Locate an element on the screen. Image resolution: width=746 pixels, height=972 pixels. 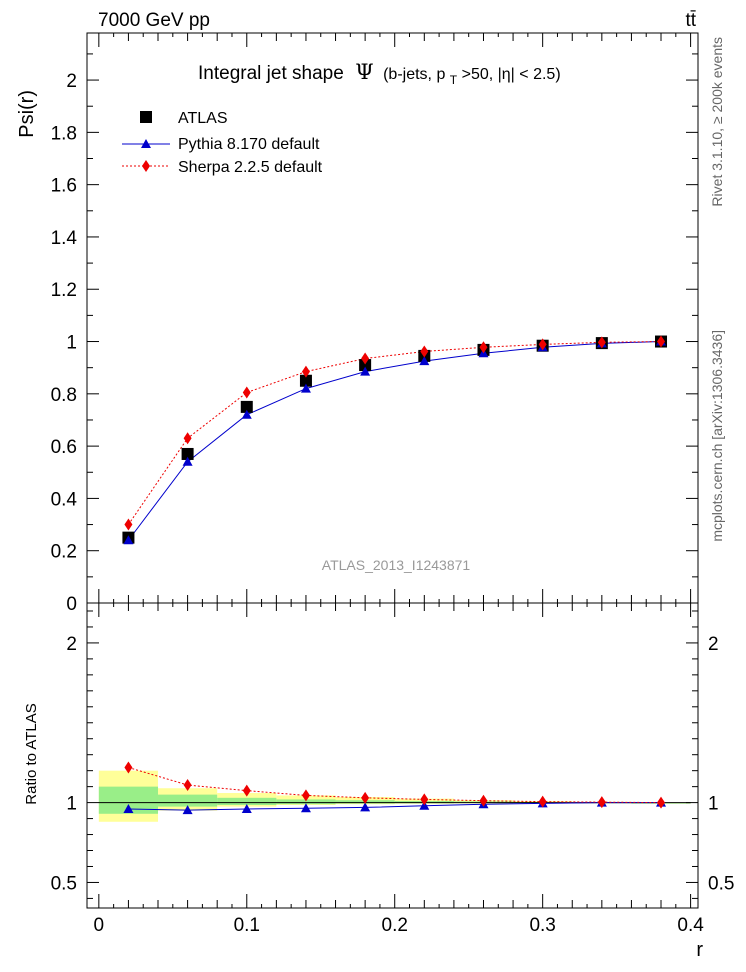
ratio-y-tick-label-right: 1 is located at coordinates (713, 804).